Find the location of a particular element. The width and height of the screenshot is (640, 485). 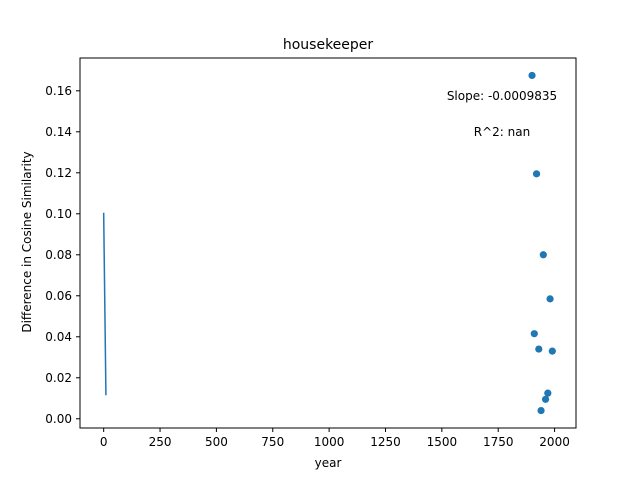

y-tick-label: 0.00 is located at coordinates (58, 419).